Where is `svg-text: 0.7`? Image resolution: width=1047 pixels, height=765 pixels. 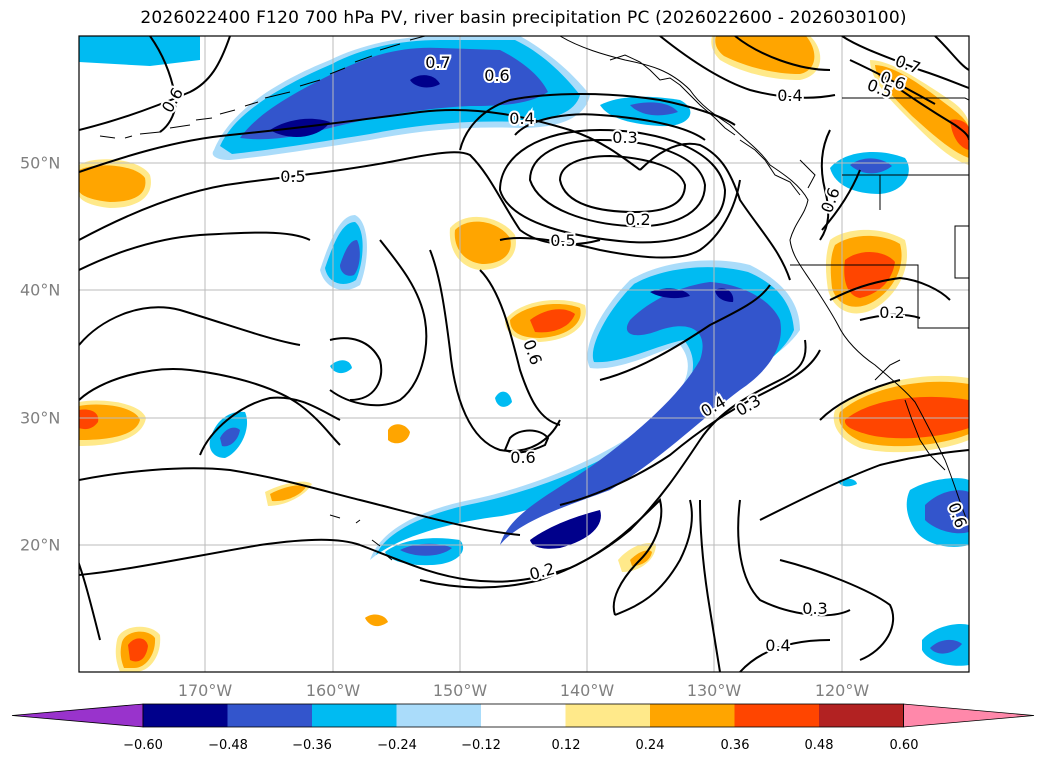
svg-text: 0.7 is located at coordinates (437, 62).